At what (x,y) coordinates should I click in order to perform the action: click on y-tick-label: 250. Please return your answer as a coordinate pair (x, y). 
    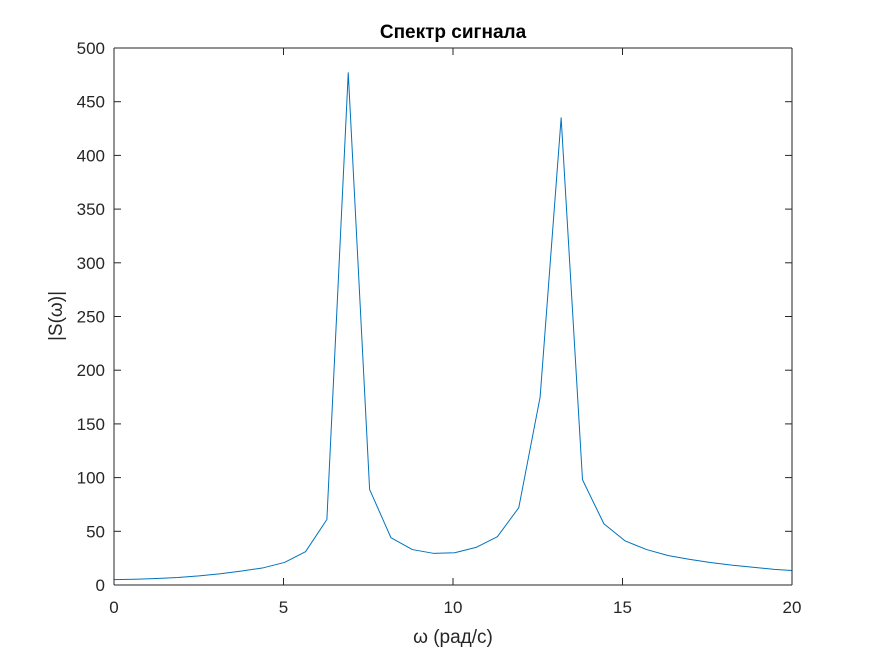
    Looking at the image, I should click on (91, 317).